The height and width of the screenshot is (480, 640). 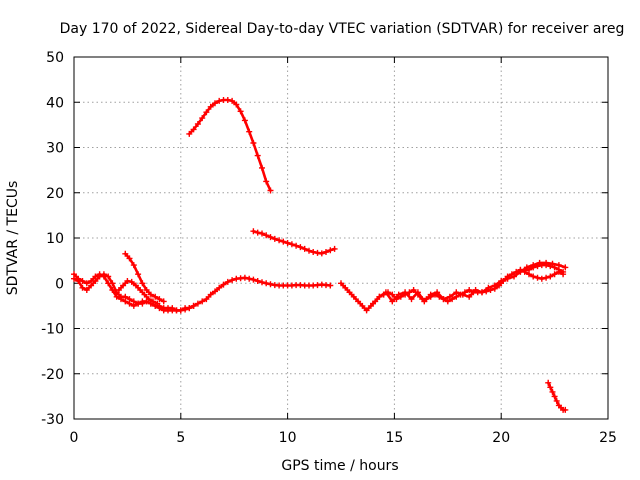 I want to click on x-tick-label: 15, so click(x=394, y=438).